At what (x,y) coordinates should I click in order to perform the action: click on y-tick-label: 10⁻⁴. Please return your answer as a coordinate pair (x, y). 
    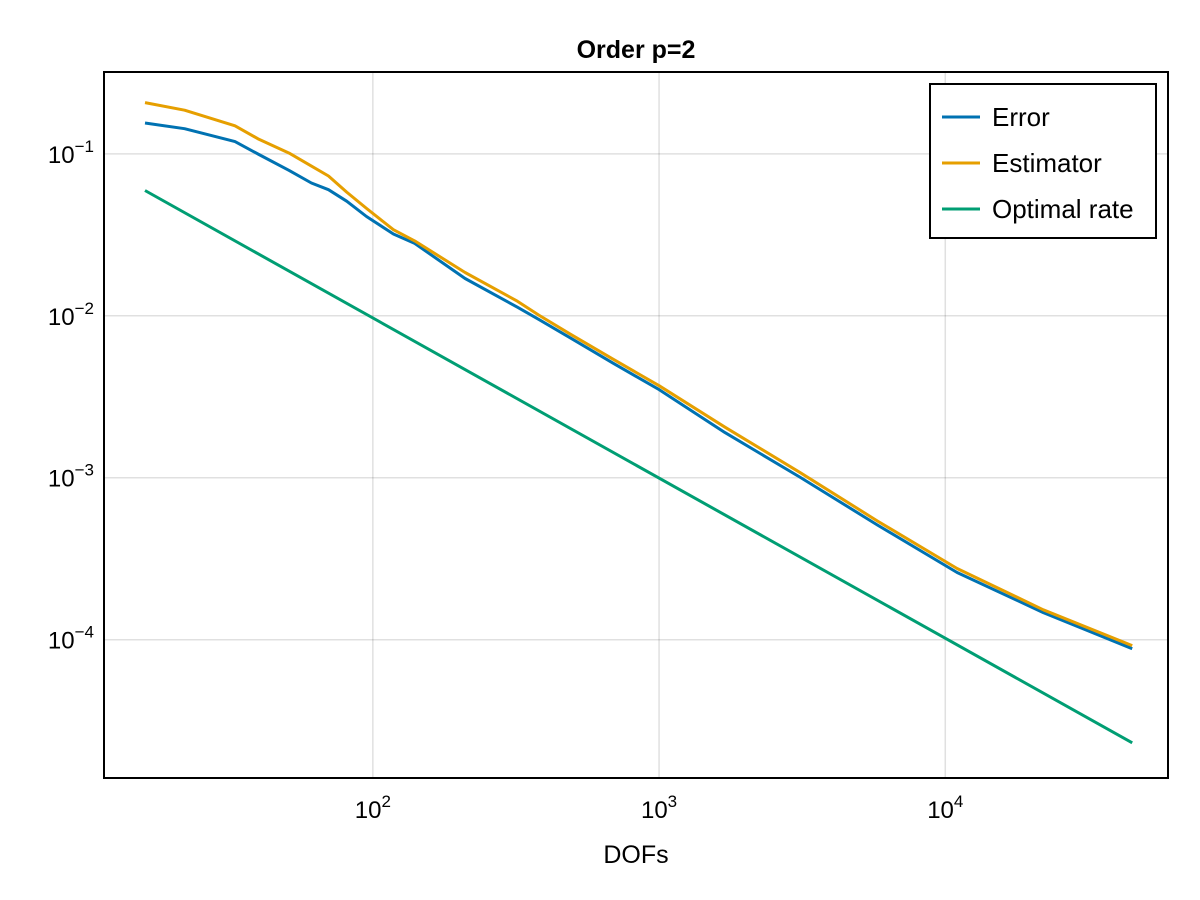
    Looking at the image, I should click on (71, 639).